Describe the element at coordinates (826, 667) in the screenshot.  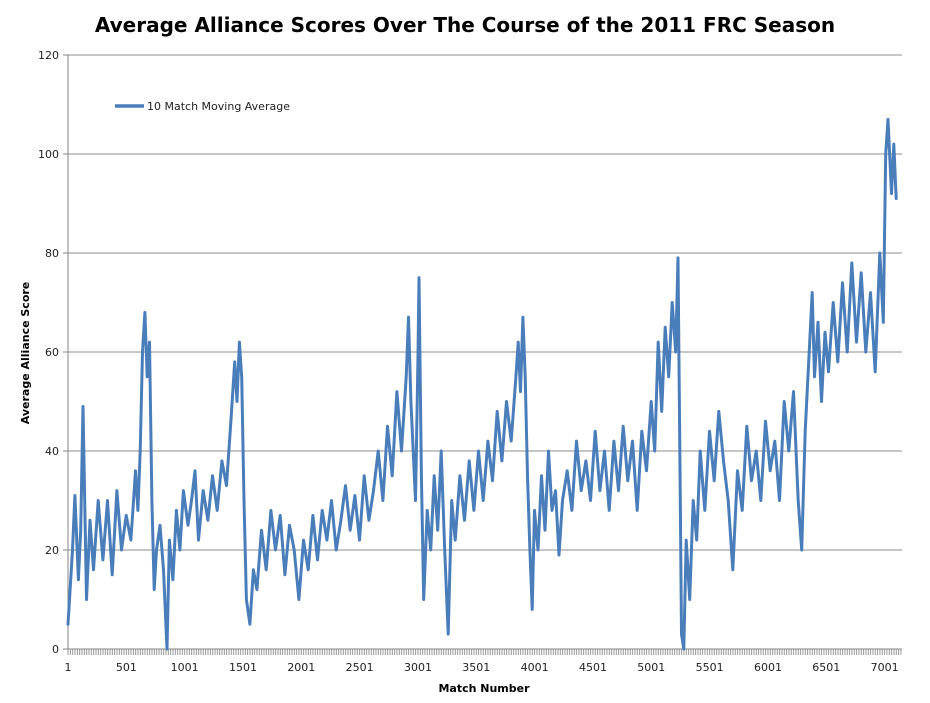
I see `x-tick-label: 6501` at that location.